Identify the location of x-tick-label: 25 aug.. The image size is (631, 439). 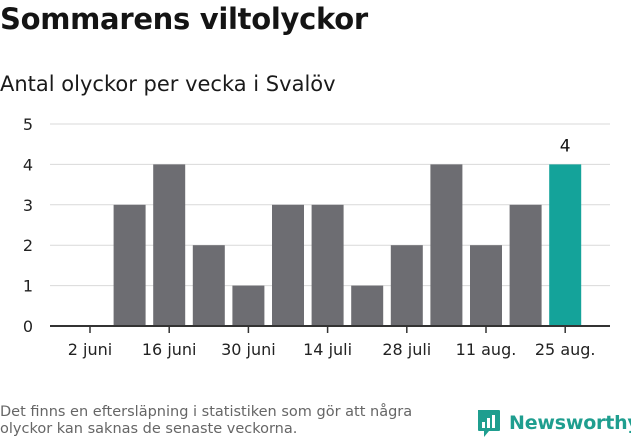
(565, 349).